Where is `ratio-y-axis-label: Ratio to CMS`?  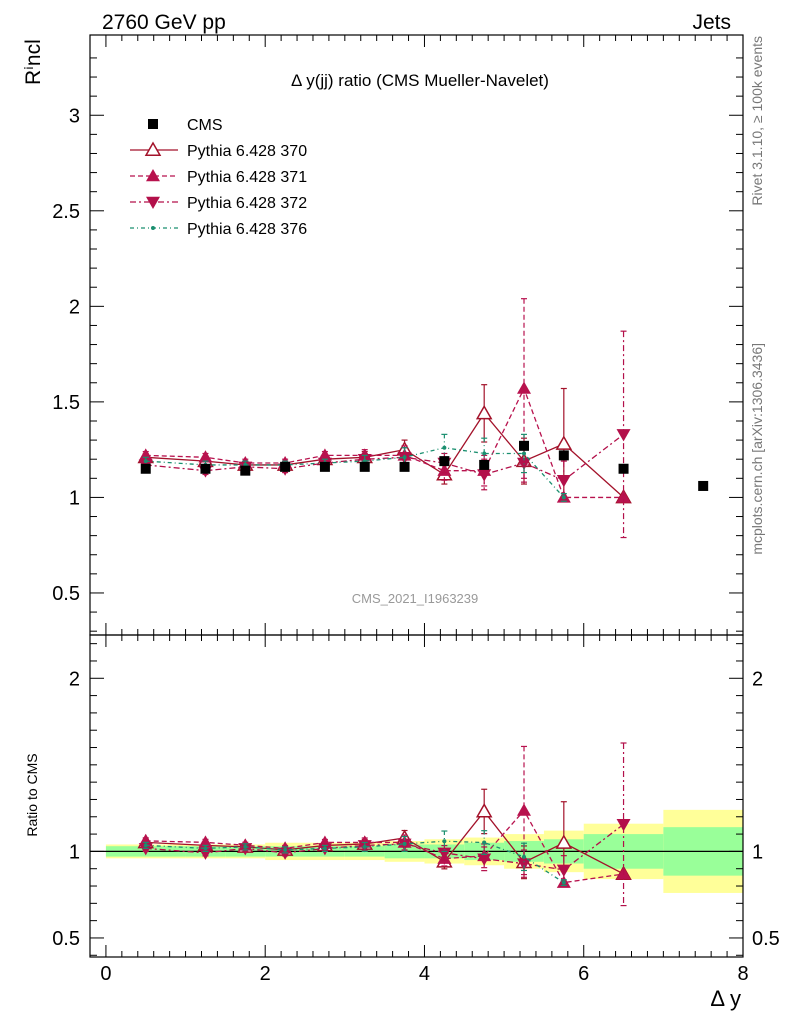
ratio-y-axis-label: Ratio to CMS is located at coordinates (32, 794).